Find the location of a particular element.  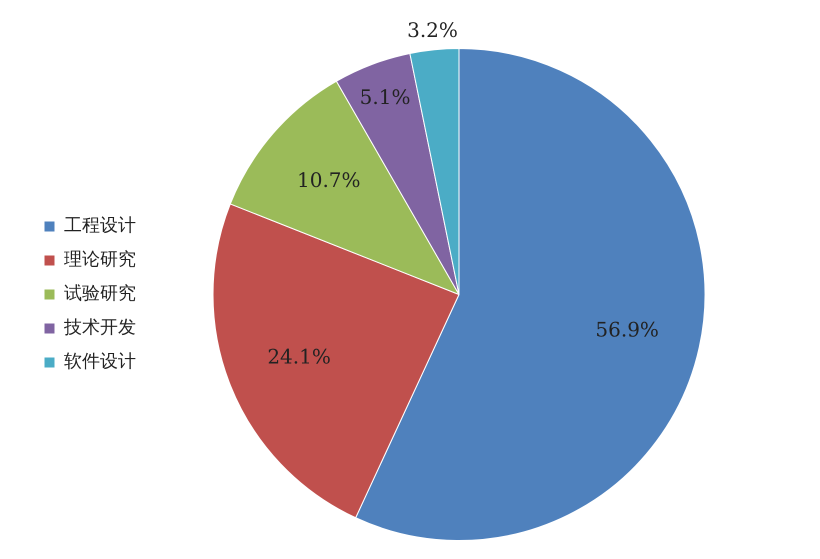

legend-label: 技术开发 is located at coordinates (99, 327).